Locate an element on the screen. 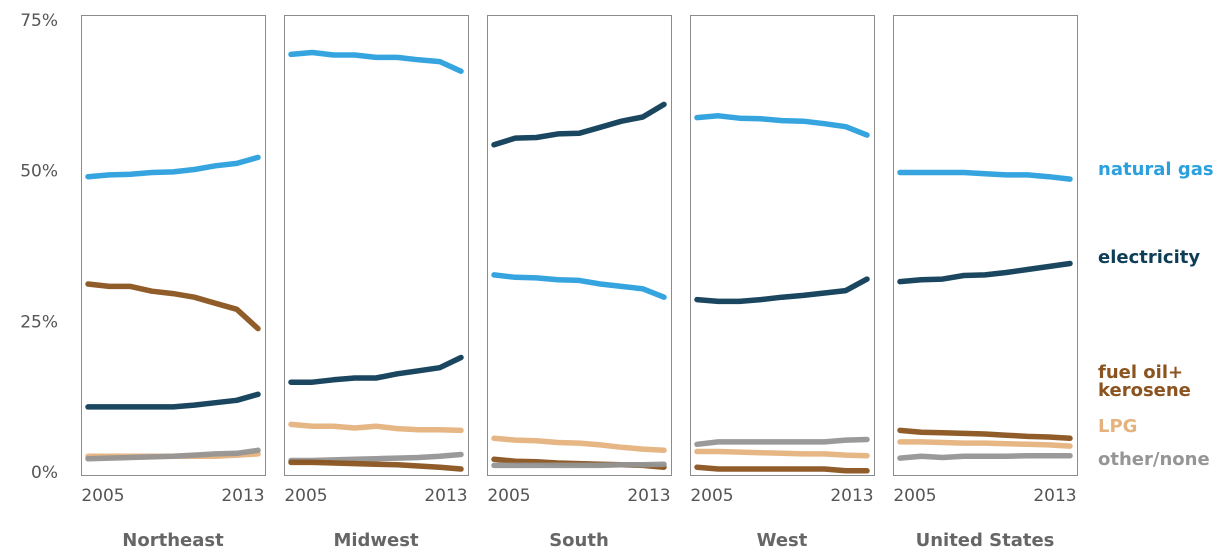  legend-label: fuel oil+ is located at coordinates (1140, 372).